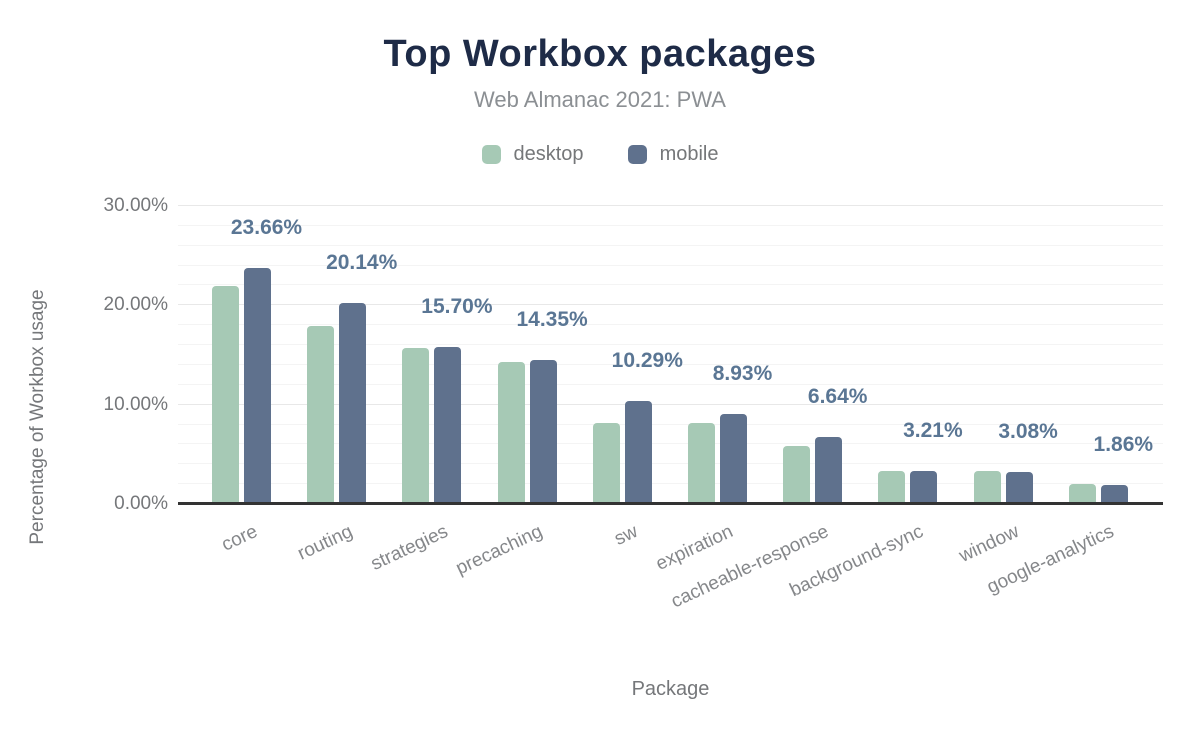 The height and width of the screenshot is (742, 1200). What do you see at coordinates (626, 535) in the screenshot?
I see `x-tick-label-sw: sw` at bounding box center [626, 535].